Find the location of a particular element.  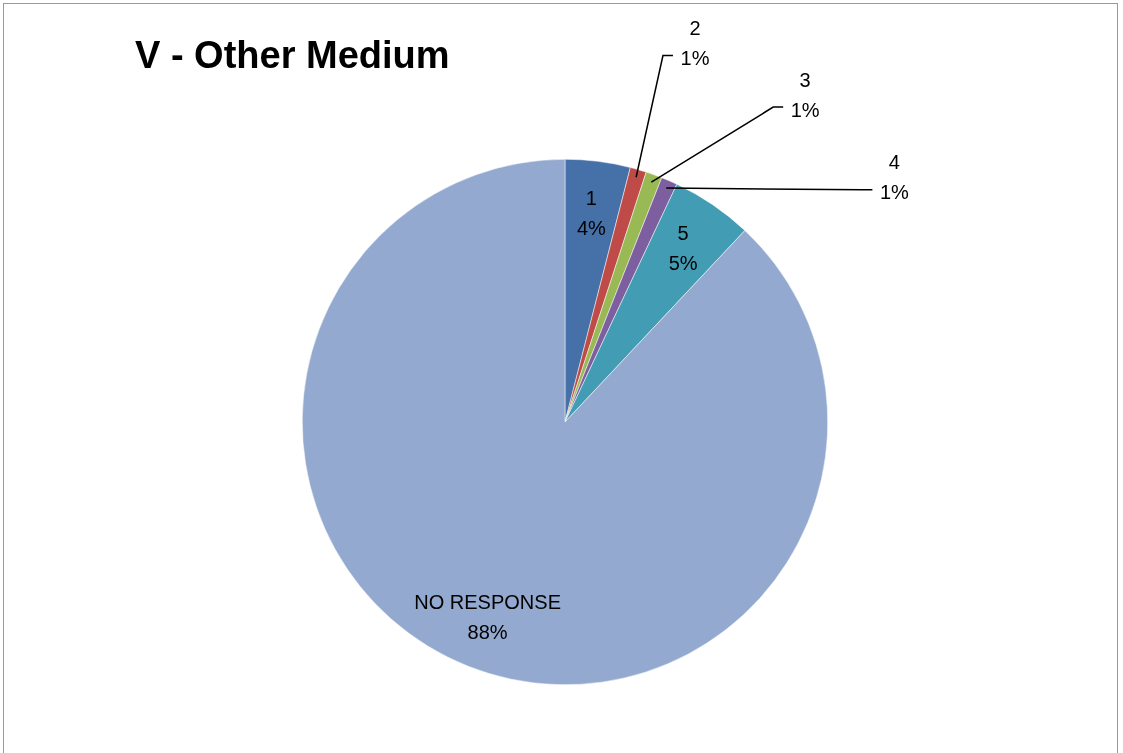

data-label: 88% is located at coordinates (487, 631).